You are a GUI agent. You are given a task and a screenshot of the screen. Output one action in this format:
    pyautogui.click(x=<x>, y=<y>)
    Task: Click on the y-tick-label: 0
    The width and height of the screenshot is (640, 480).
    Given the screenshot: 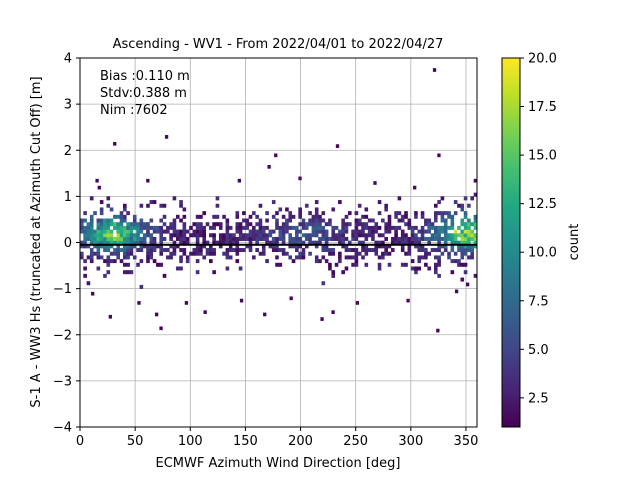 What is the action you would take?
    pyautogui.click(x=68, y=243)
    